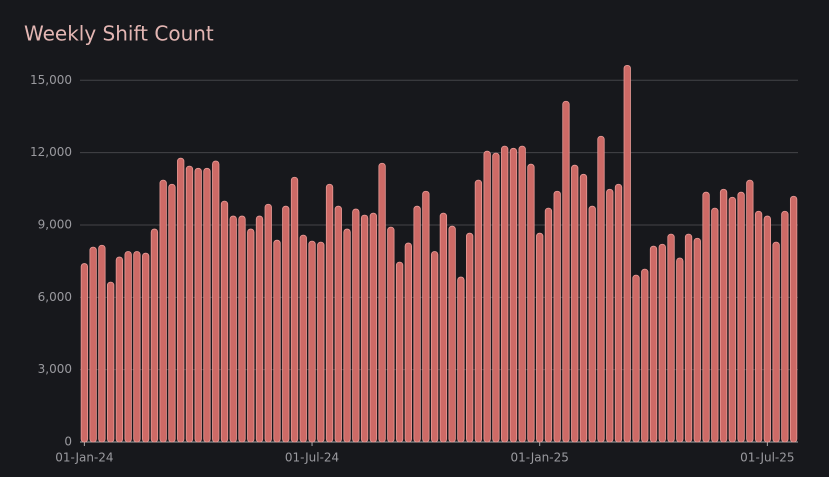  What do you see at coordinates (84, 458) in the screenshot?
I see `x-tick-label: 01-Jan-24` at bounding box center [84, 458].